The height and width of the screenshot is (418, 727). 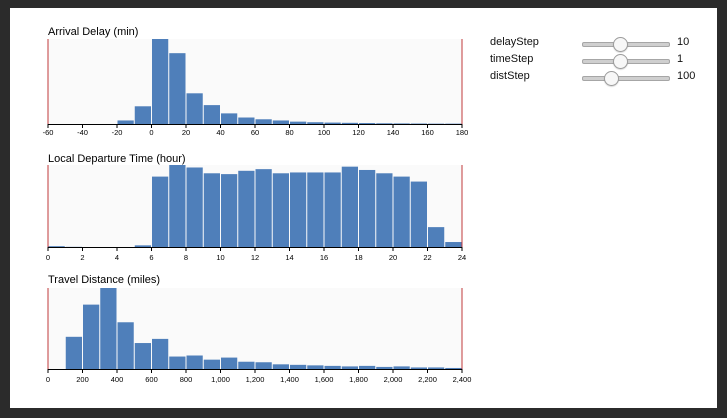 What do you see at coordinates (93, 32) in the screenshot?
I see `arrival-delay-chart-title: Arrival Delay (min)` at bounding box center [93, 32].